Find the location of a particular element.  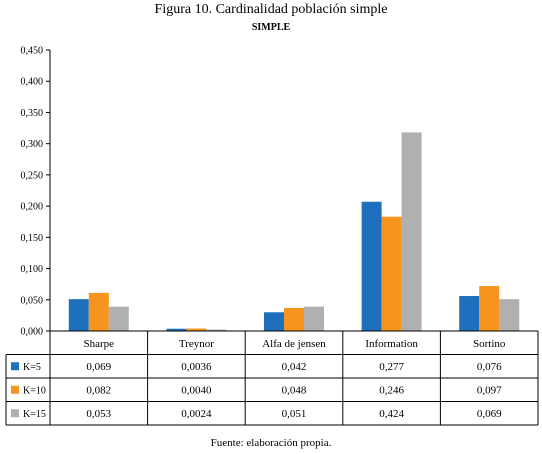

table-cell: 0,0040 is located at coordinates (196, 390).